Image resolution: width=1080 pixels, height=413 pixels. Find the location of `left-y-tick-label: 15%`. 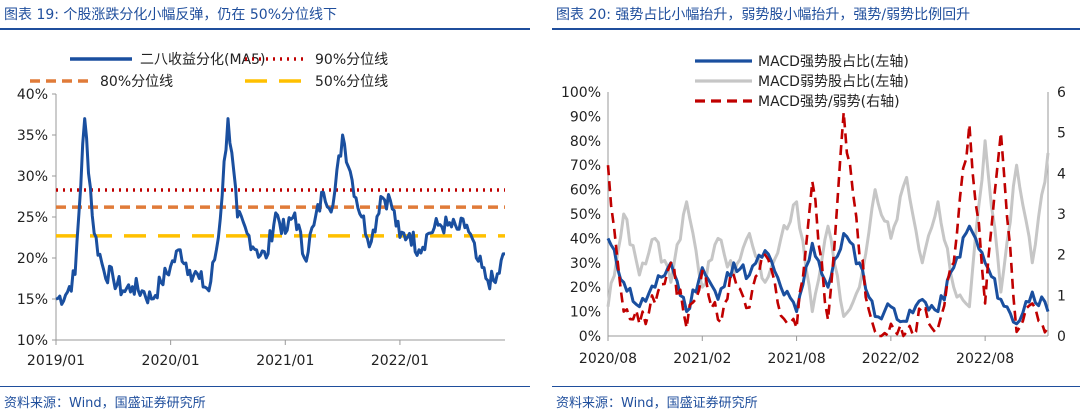

left-y-tick-label: 15% is located at coordinates (32, 300).